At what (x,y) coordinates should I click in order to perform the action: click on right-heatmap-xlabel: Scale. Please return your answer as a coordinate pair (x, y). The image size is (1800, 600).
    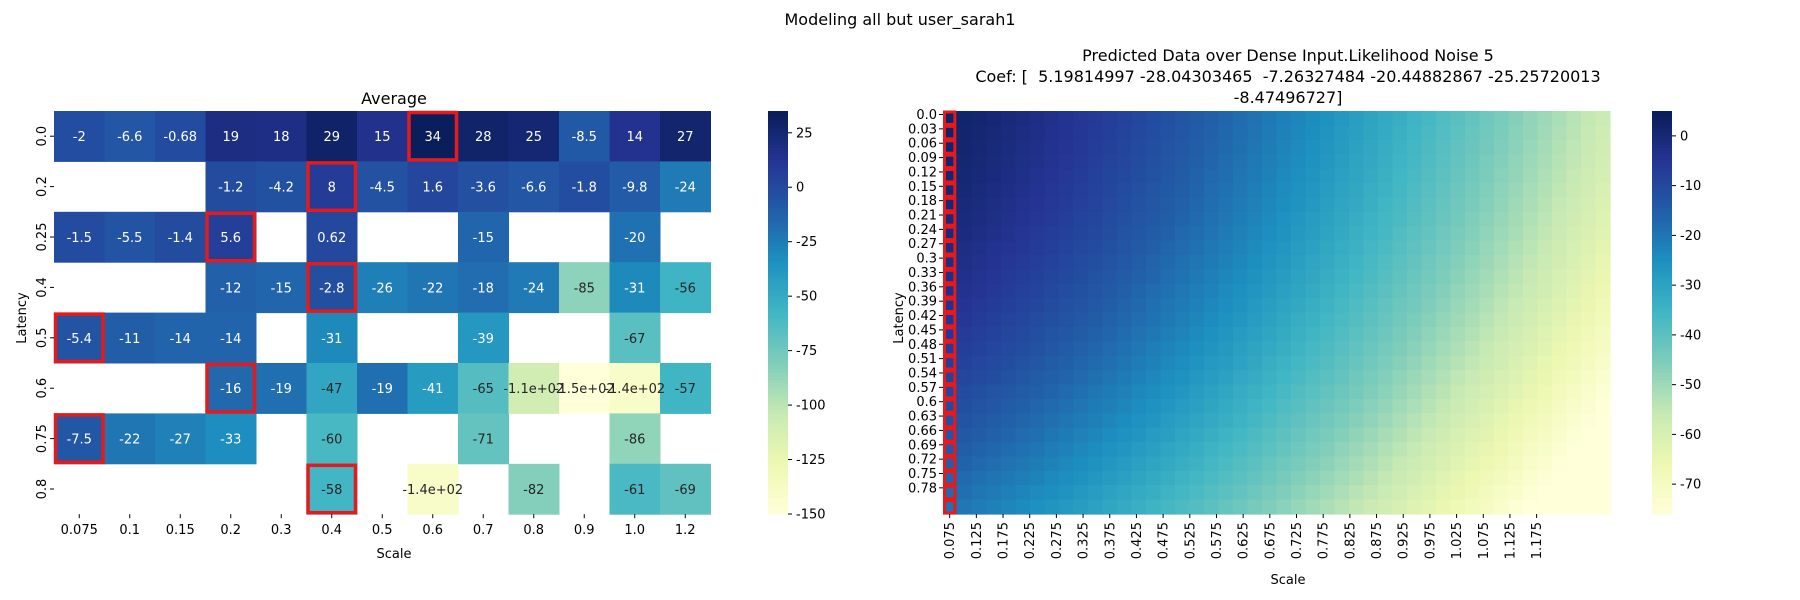
    Looking at the image, I should click on (1288, 580).